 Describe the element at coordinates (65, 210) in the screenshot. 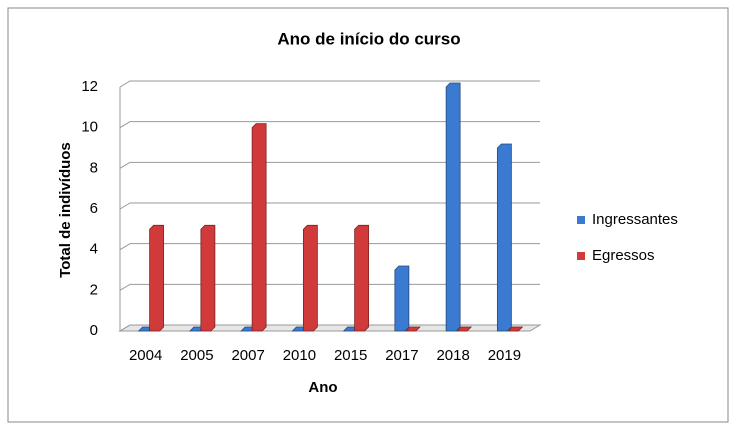

I see `y-axis-label: Total de indivíduos` at that location.